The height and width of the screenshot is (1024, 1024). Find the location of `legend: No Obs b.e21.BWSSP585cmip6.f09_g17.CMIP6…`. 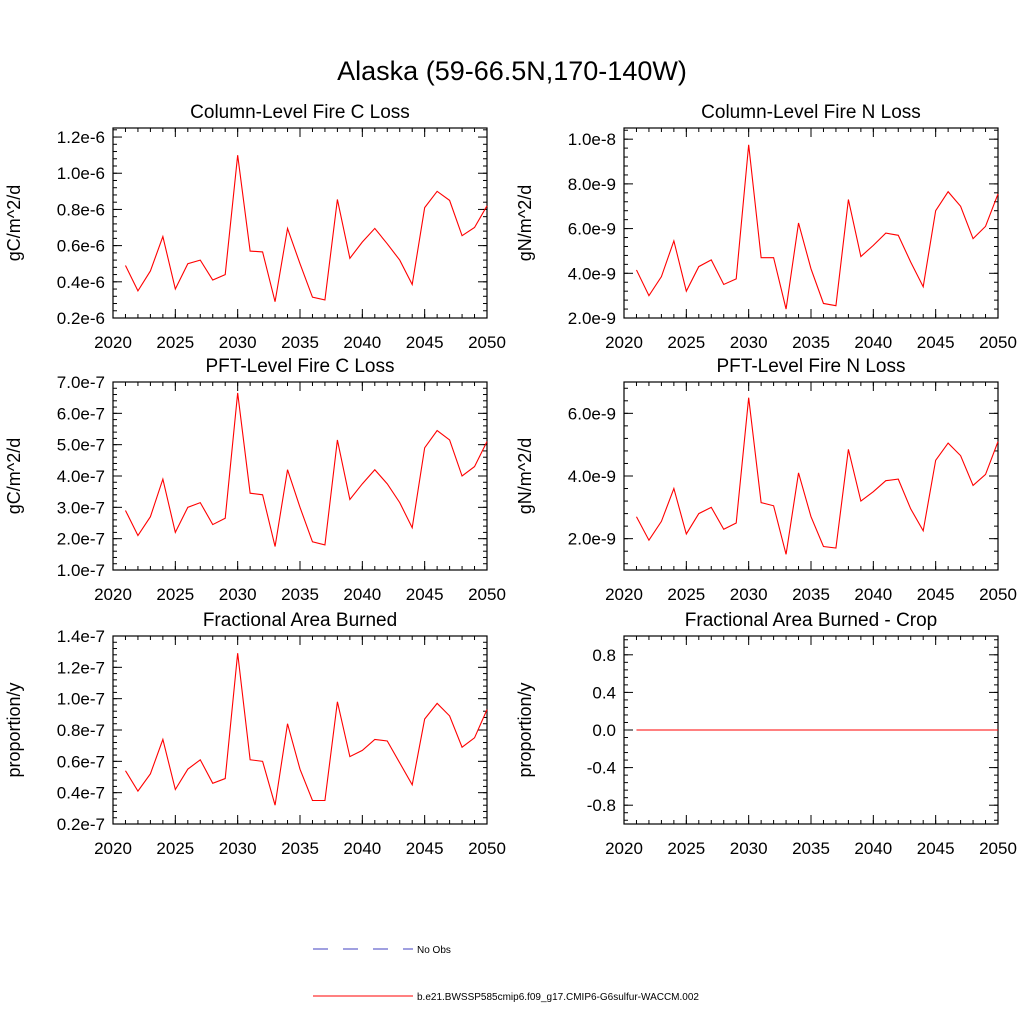

legend: No Obs b.e21.BWSSP585cmip6.f09_g17.CMIP6… is located at coordinates (506, 974).